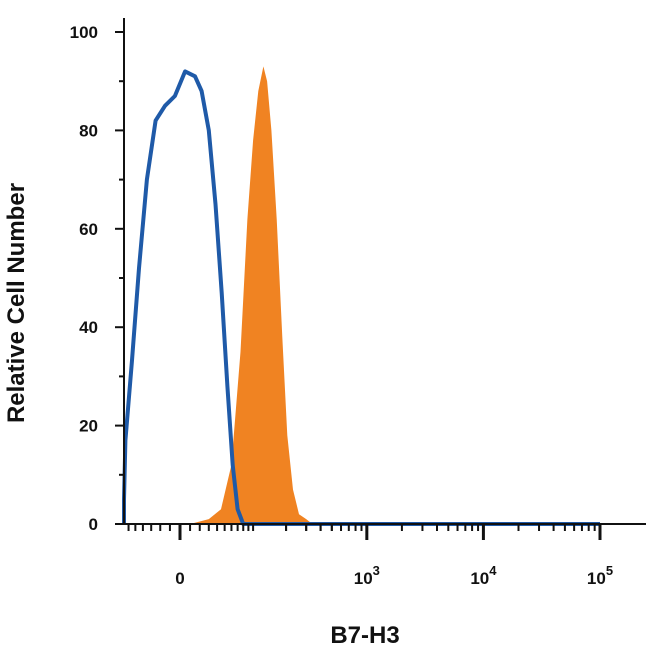 This screenshot has height=652, width=650. I want to click on y-ticks: 0 20 40 60 80 100, so click(97, 278).